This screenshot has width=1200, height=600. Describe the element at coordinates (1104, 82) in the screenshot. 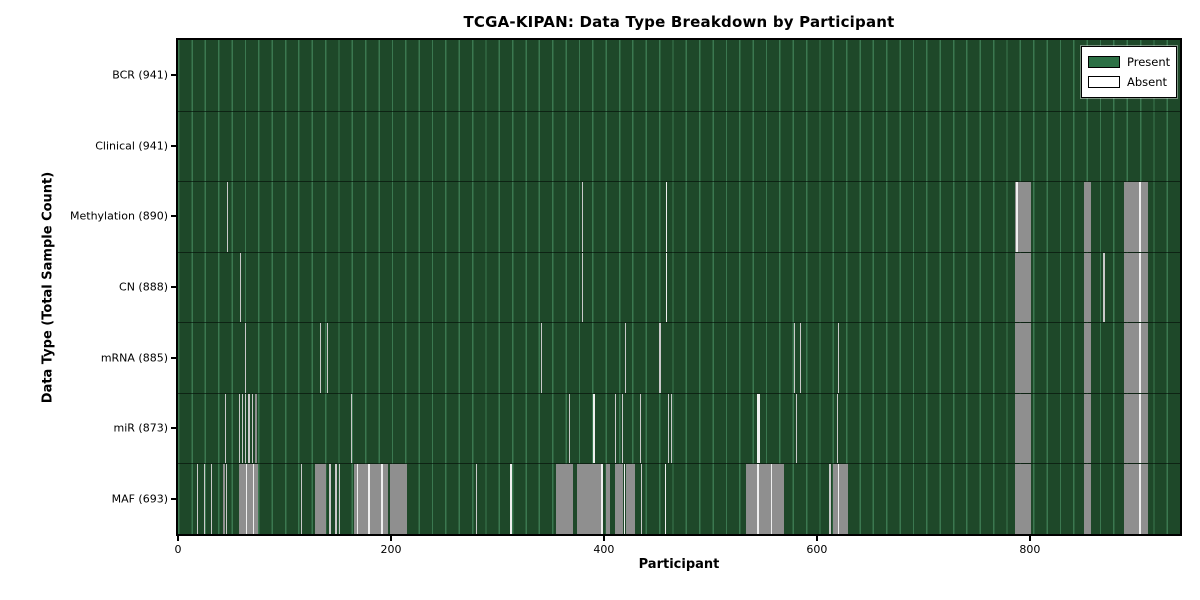

I see `absent-swatch-icon` at that location.